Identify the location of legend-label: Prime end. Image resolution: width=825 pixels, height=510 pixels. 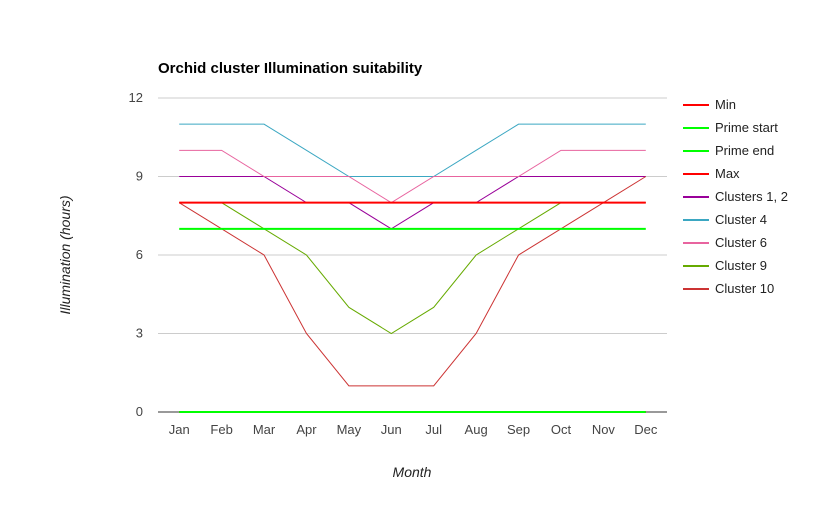
(744, 150).